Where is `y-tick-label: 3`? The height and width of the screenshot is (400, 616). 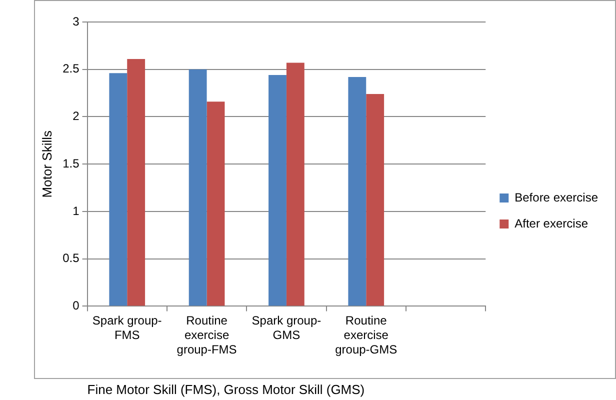
y-tick-label: 3 is located at coordinates (76, 21).